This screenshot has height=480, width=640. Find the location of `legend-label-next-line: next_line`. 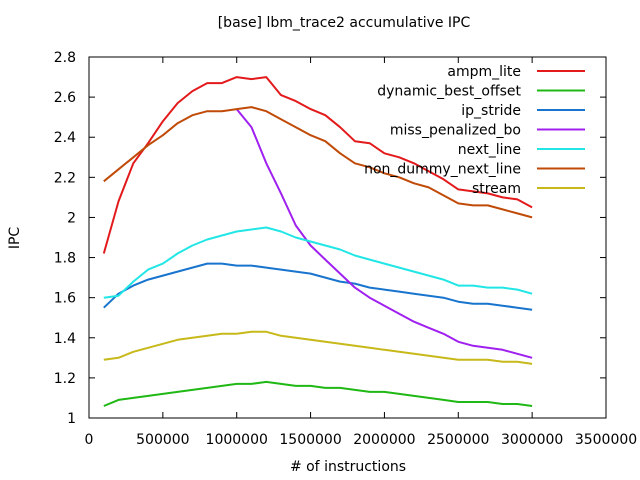

legend-label-next-line: next_line is located at coordinates (489, 150).